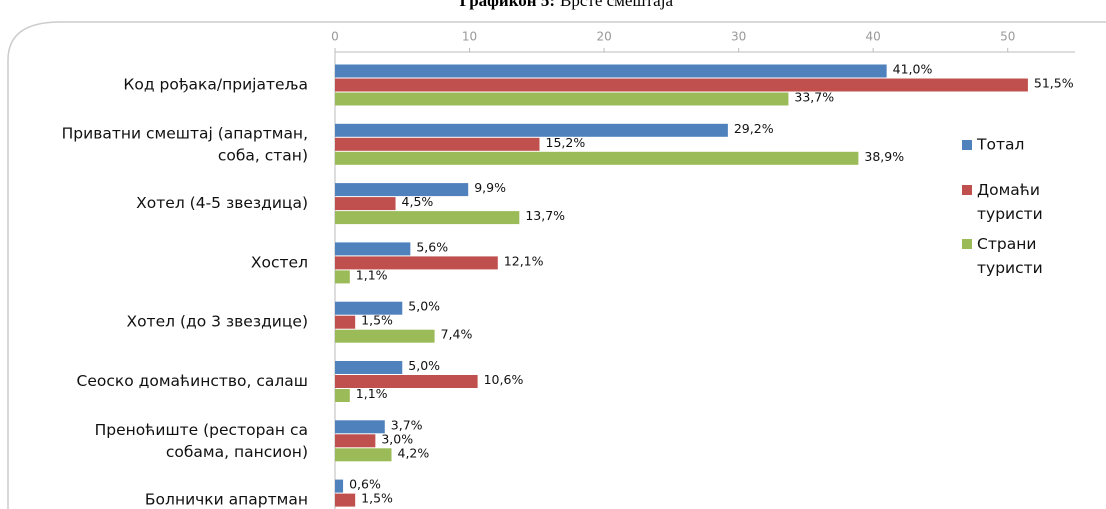 This screenshot has height=509, width=1106. What do you see at coordinates (414, 452) in the screenshot?
I see `value-label: 4,2%` at bounding box center [414, 452].